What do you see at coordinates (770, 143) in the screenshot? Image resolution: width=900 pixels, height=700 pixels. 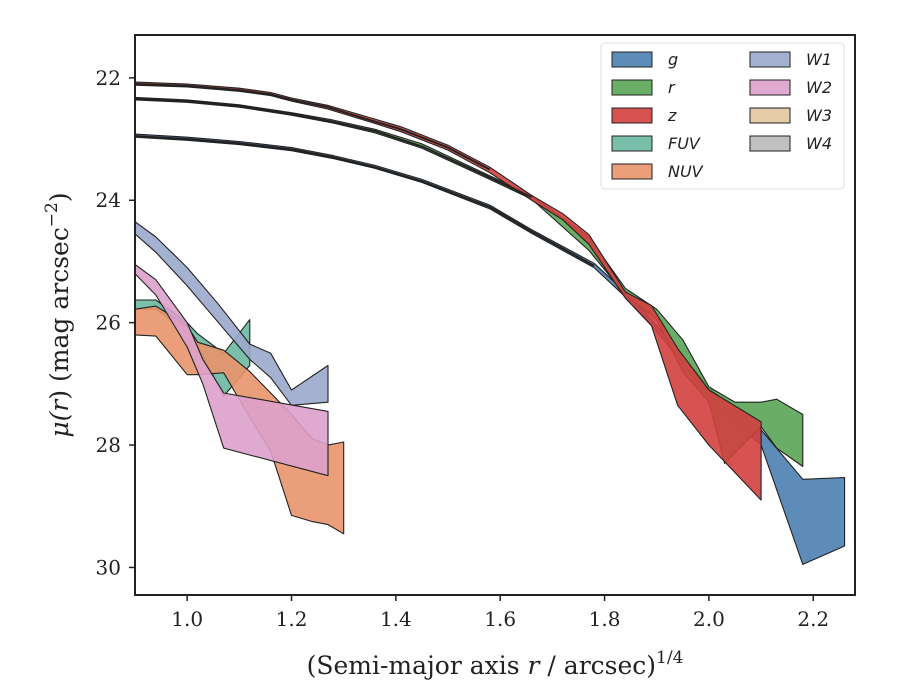 I see `legend-swatch-w4` at bounding box center [770, 143].